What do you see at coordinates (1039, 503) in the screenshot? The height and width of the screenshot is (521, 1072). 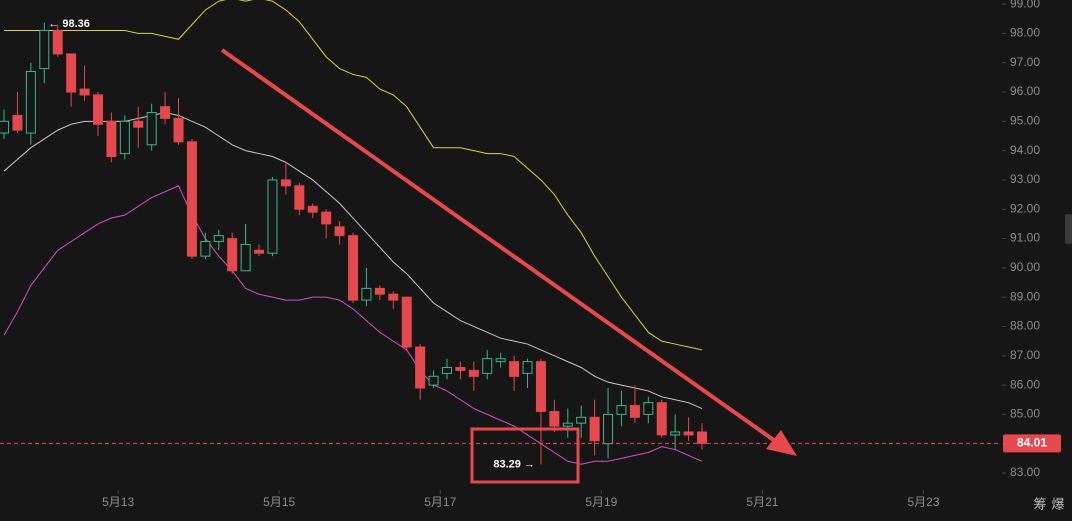 I see `toolbar-button: 筹` at bounding box center [1039, 503].